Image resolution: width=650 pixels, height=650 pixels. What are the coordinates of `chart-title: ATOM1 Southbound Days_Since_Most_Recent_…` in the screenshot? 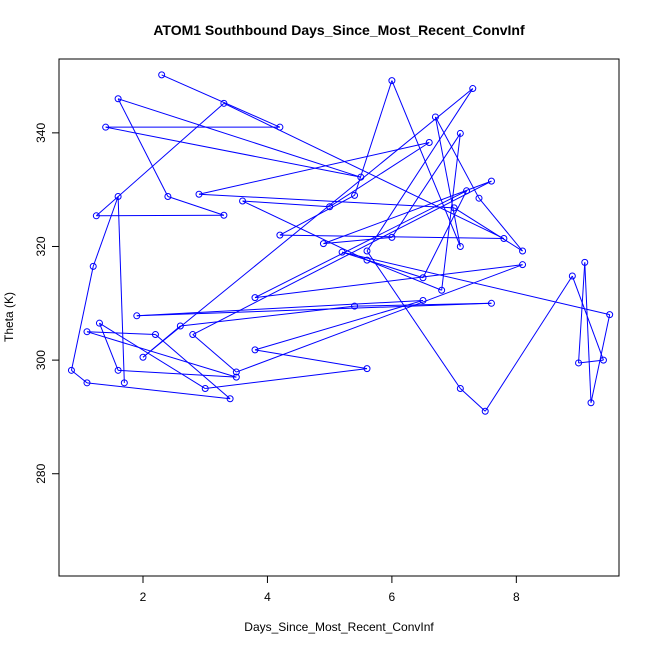 It's located at (339, 30).